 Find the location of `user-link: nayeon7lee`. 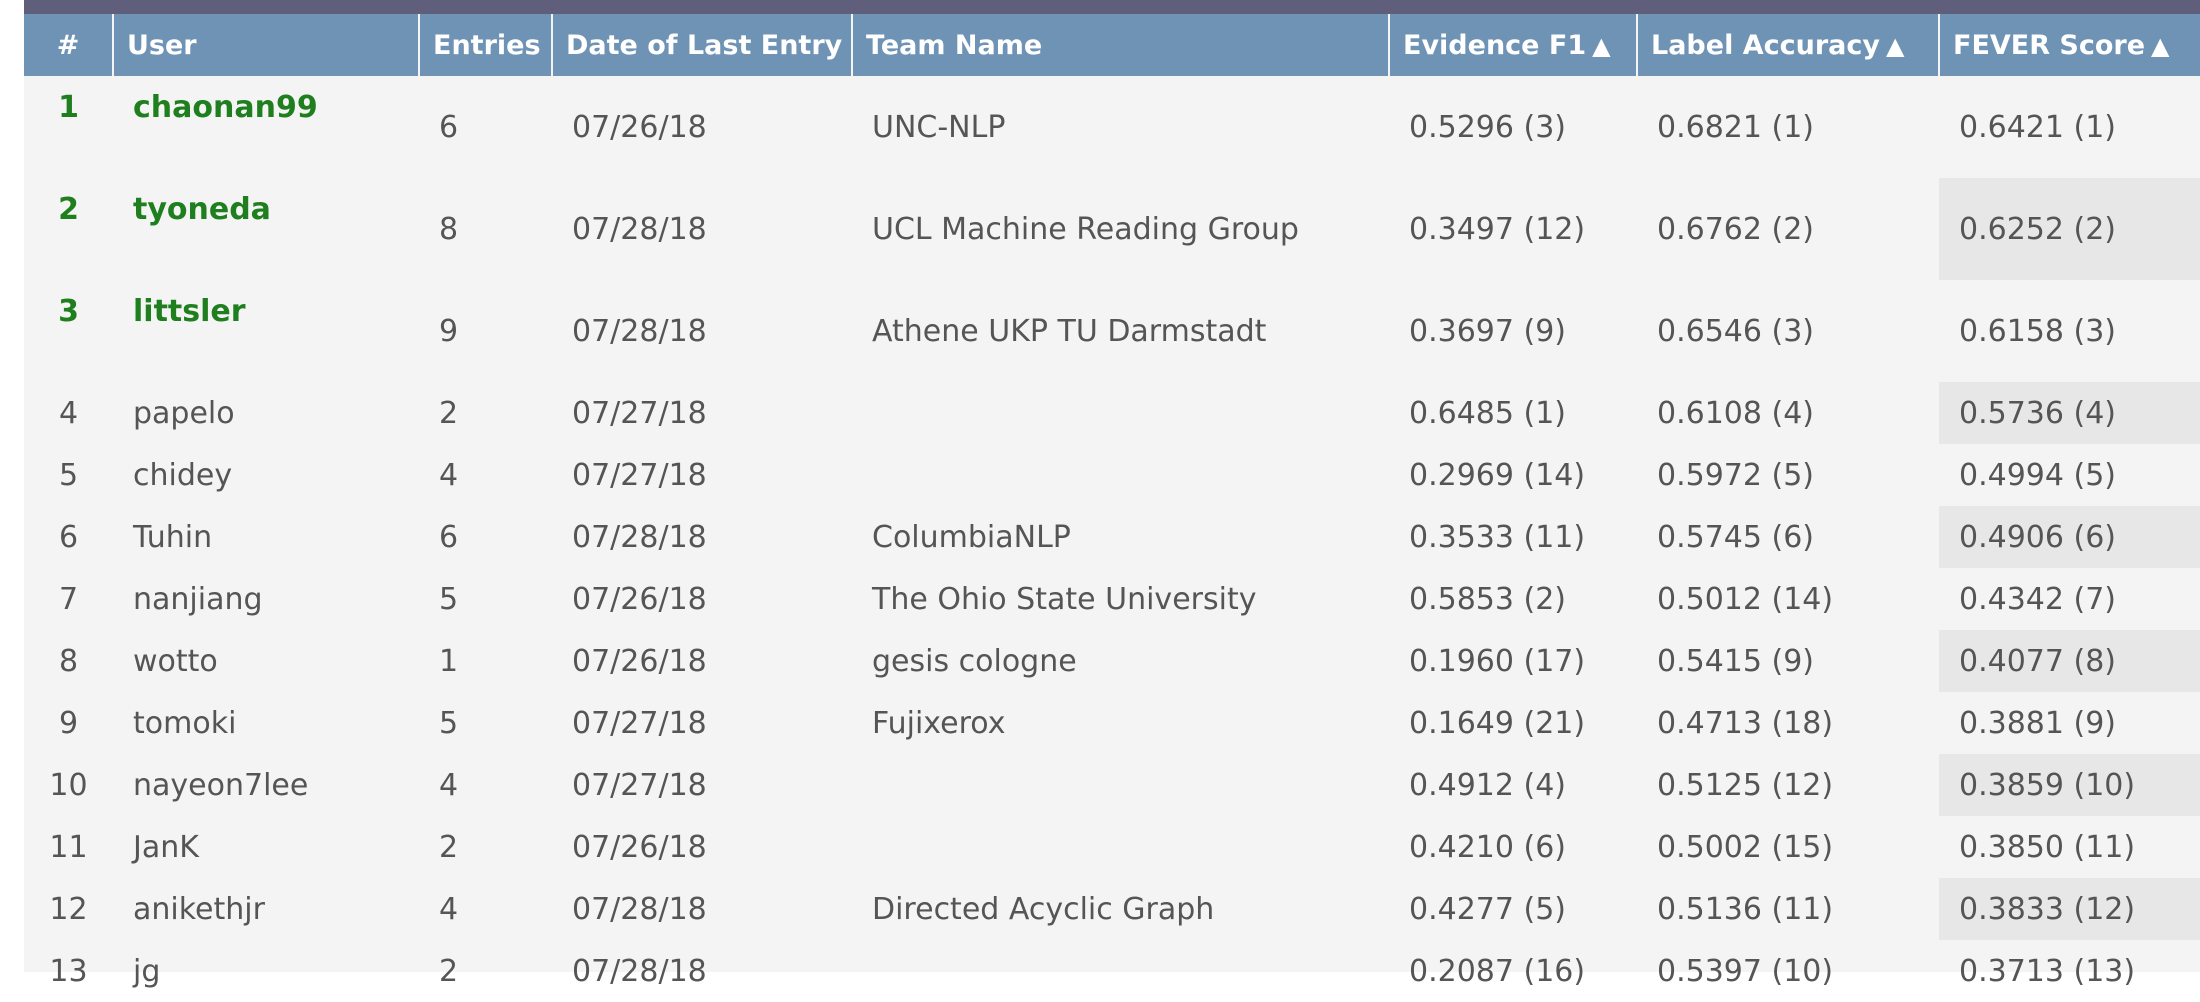

user-link: nayeon7lee is located at coordinates (221, 785).